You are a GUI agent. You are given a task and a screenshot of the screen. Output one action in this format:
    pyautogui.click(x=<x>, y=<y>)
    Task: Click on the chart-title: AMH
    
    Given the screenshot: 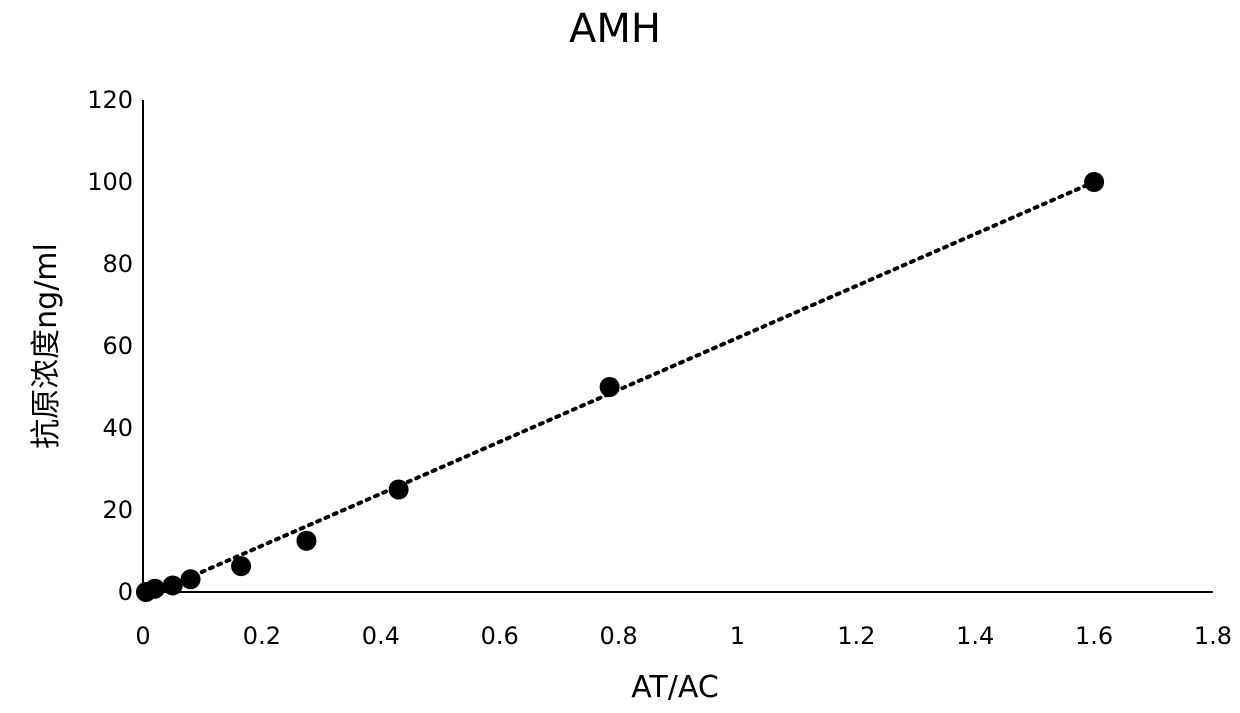 What is the action you would take?
    pyautogui.click(x=615, y=29)
    